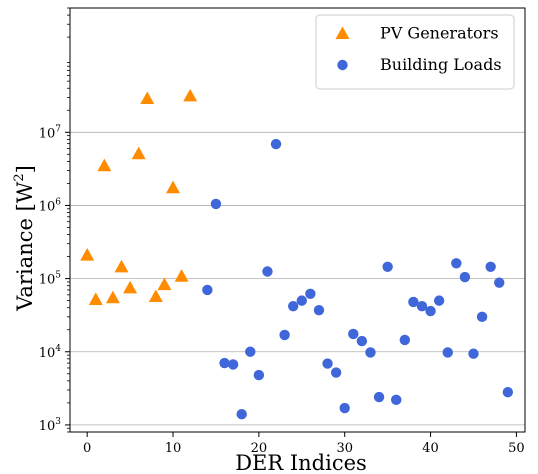 The image size is (538, 474). I want to click on x-tick-label: 30, so click(344, 448).